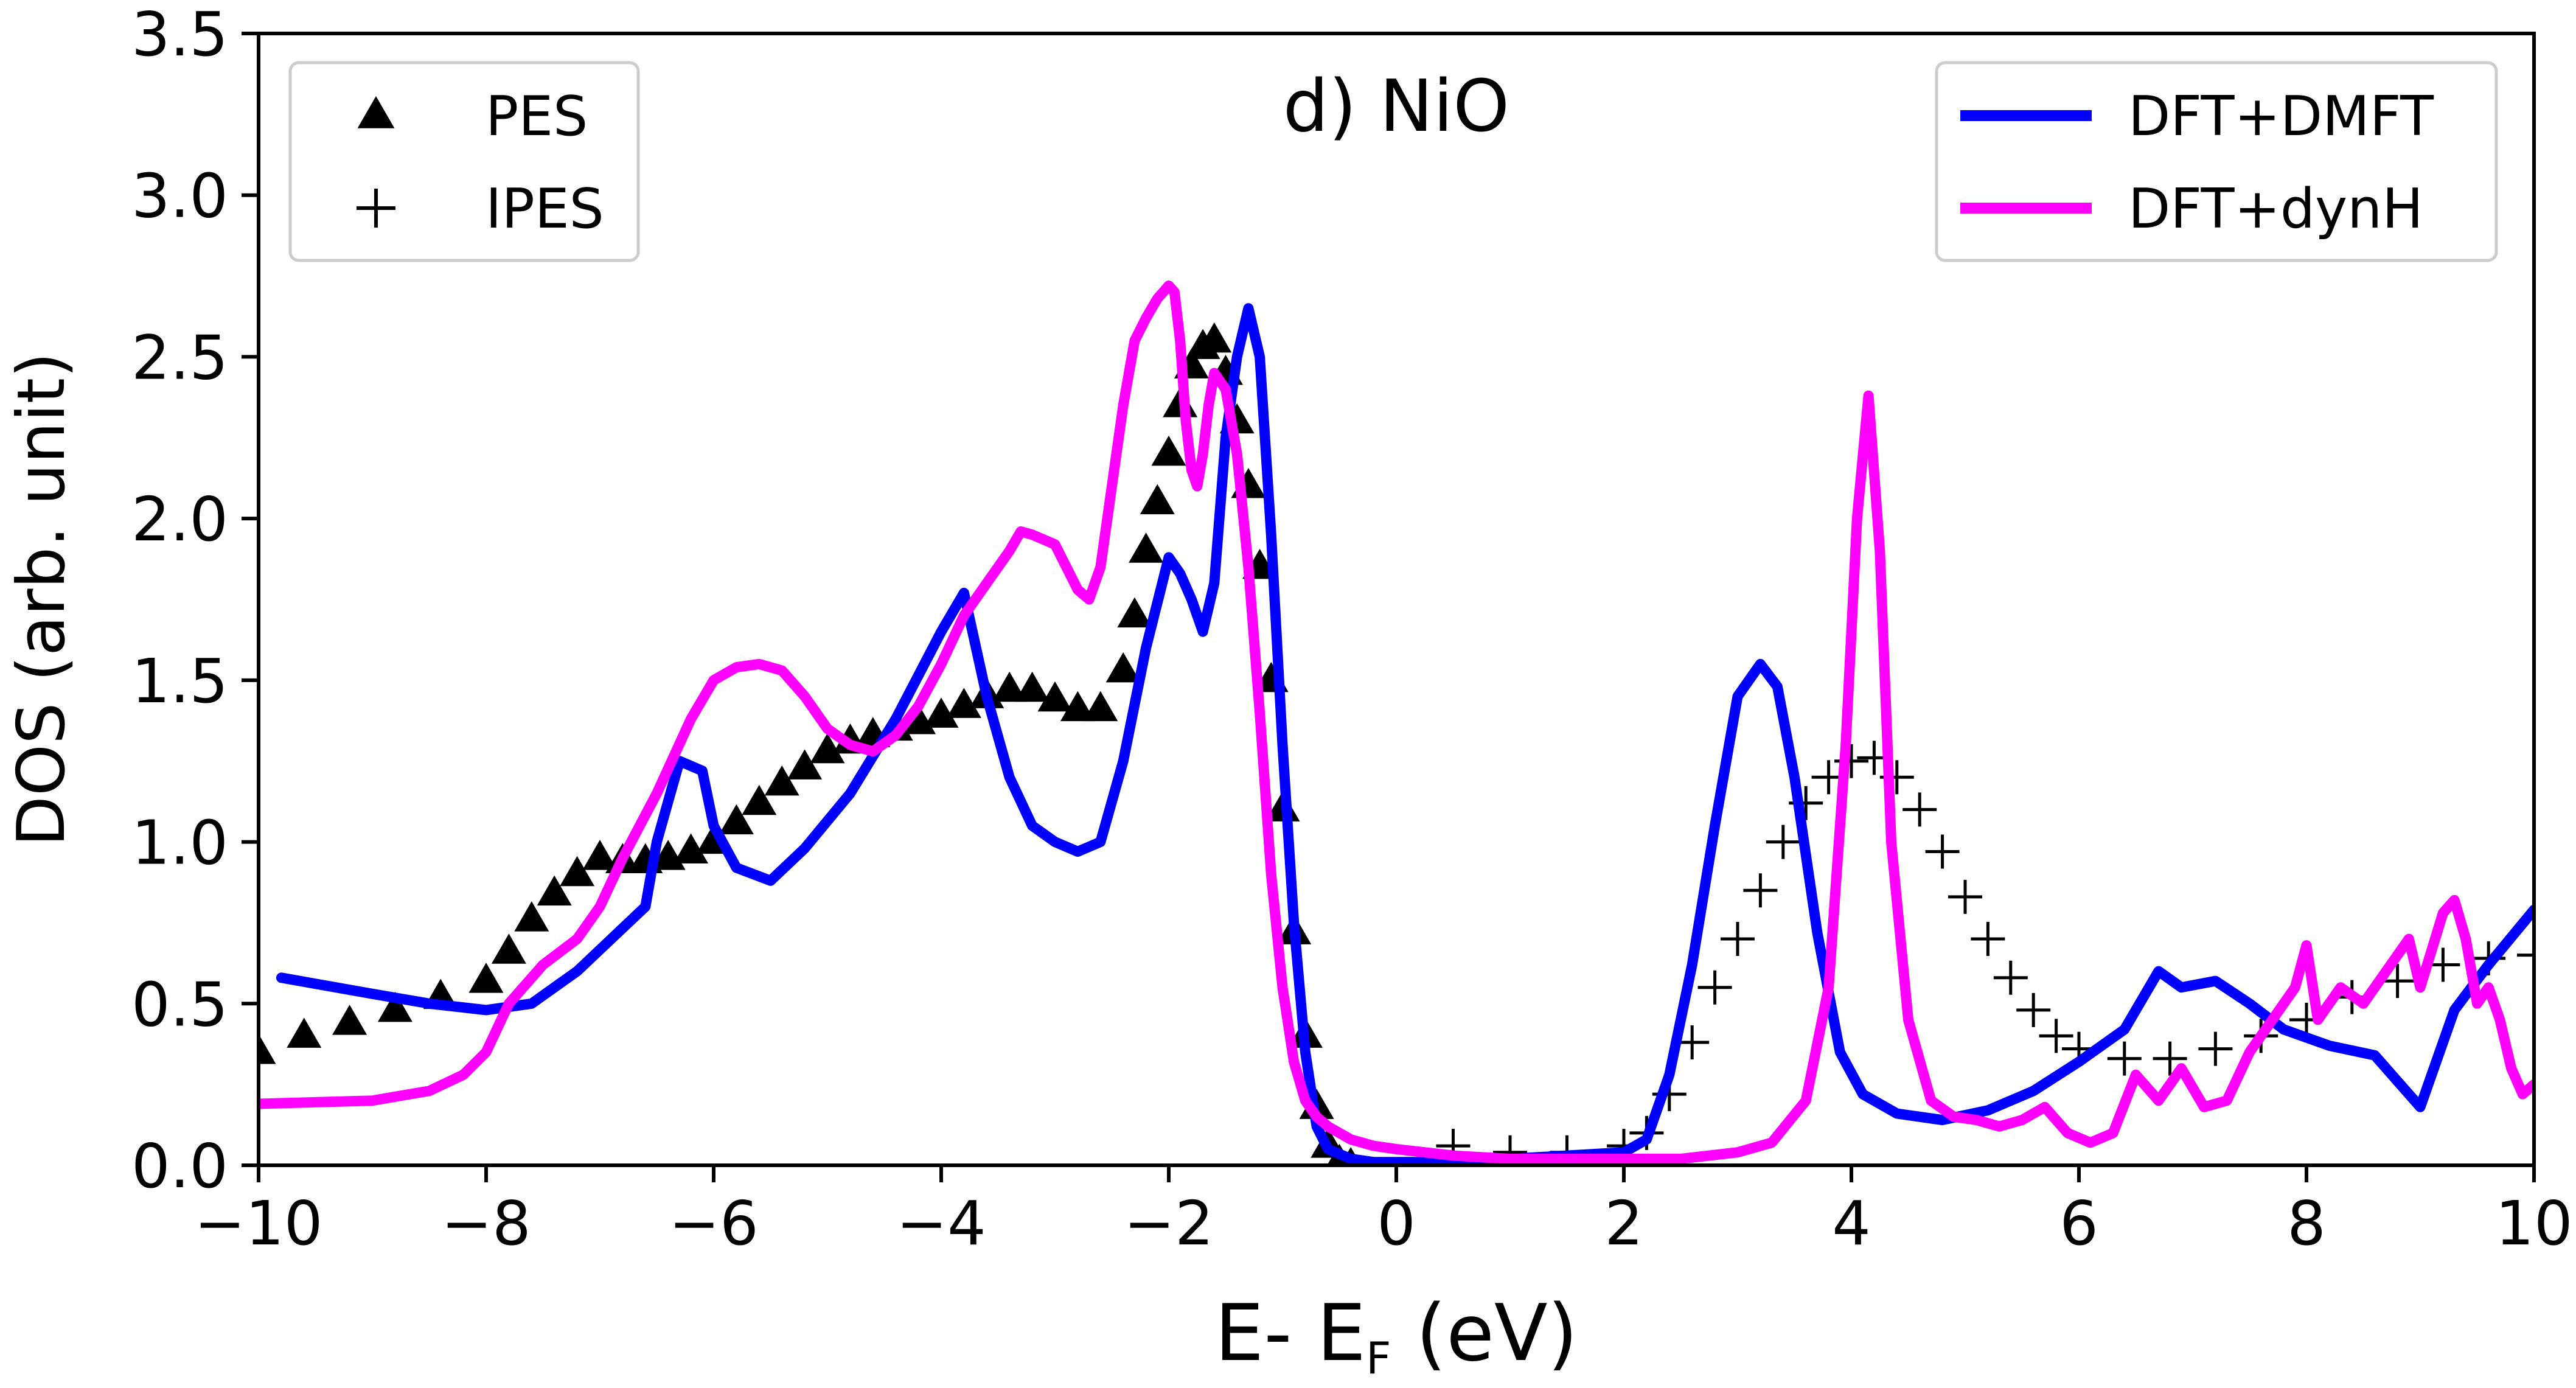  What do you see at coordinates (1378, 1358) in the screenshot?
I see `x-axis-title-sub: F` at bounding box center [1378, 1358].